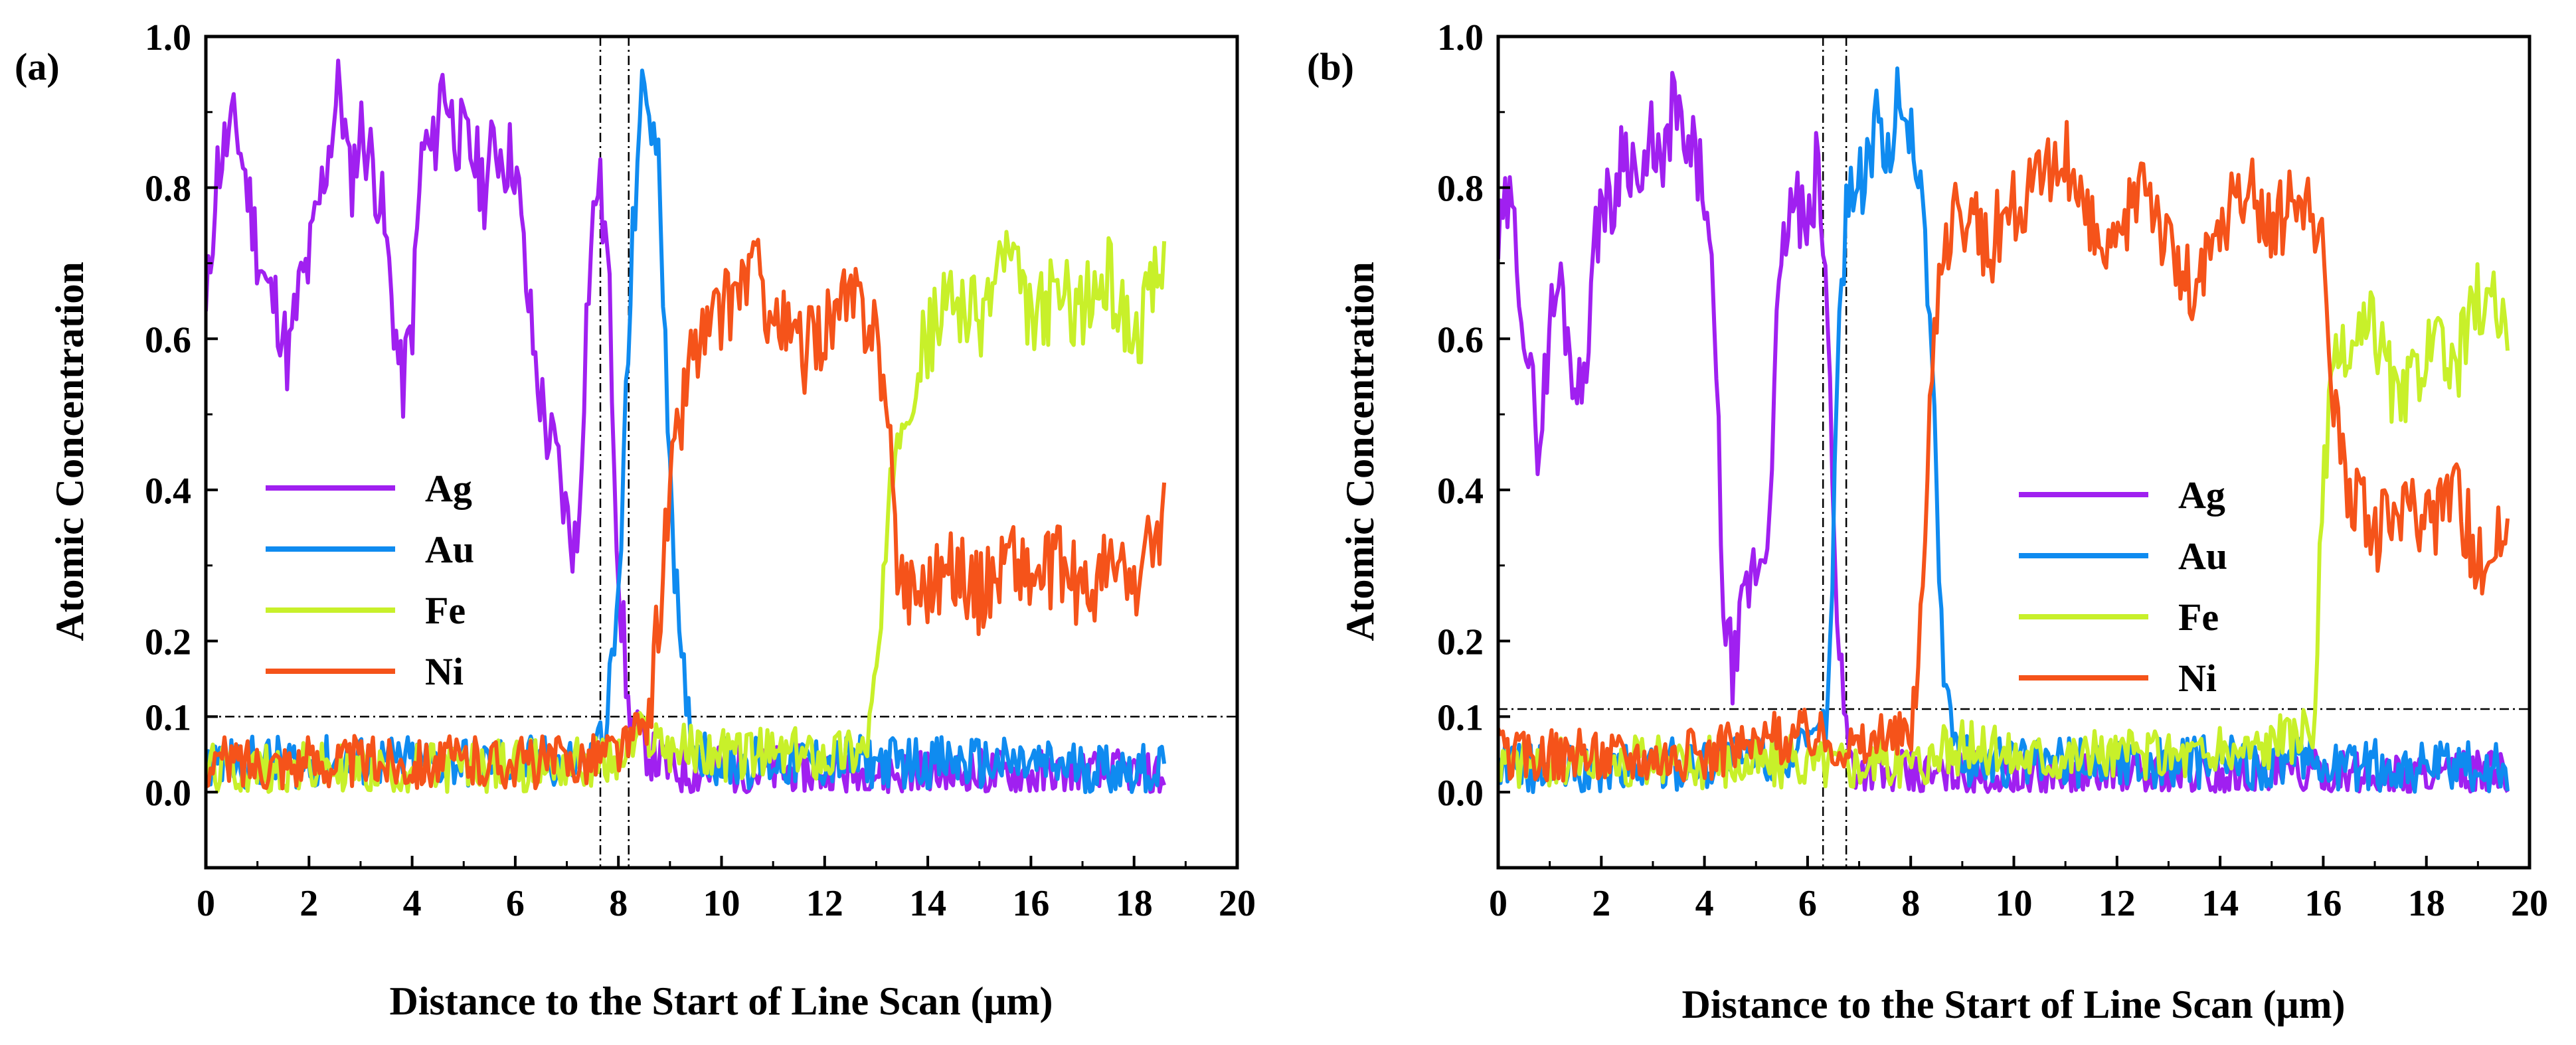 The image size is (2576, 1045). What do you see at coordinates (1360, 451) in the screenshot?
I see `y-axis-label-b: Atomic Concentration` at bounding box center [1360, 451].